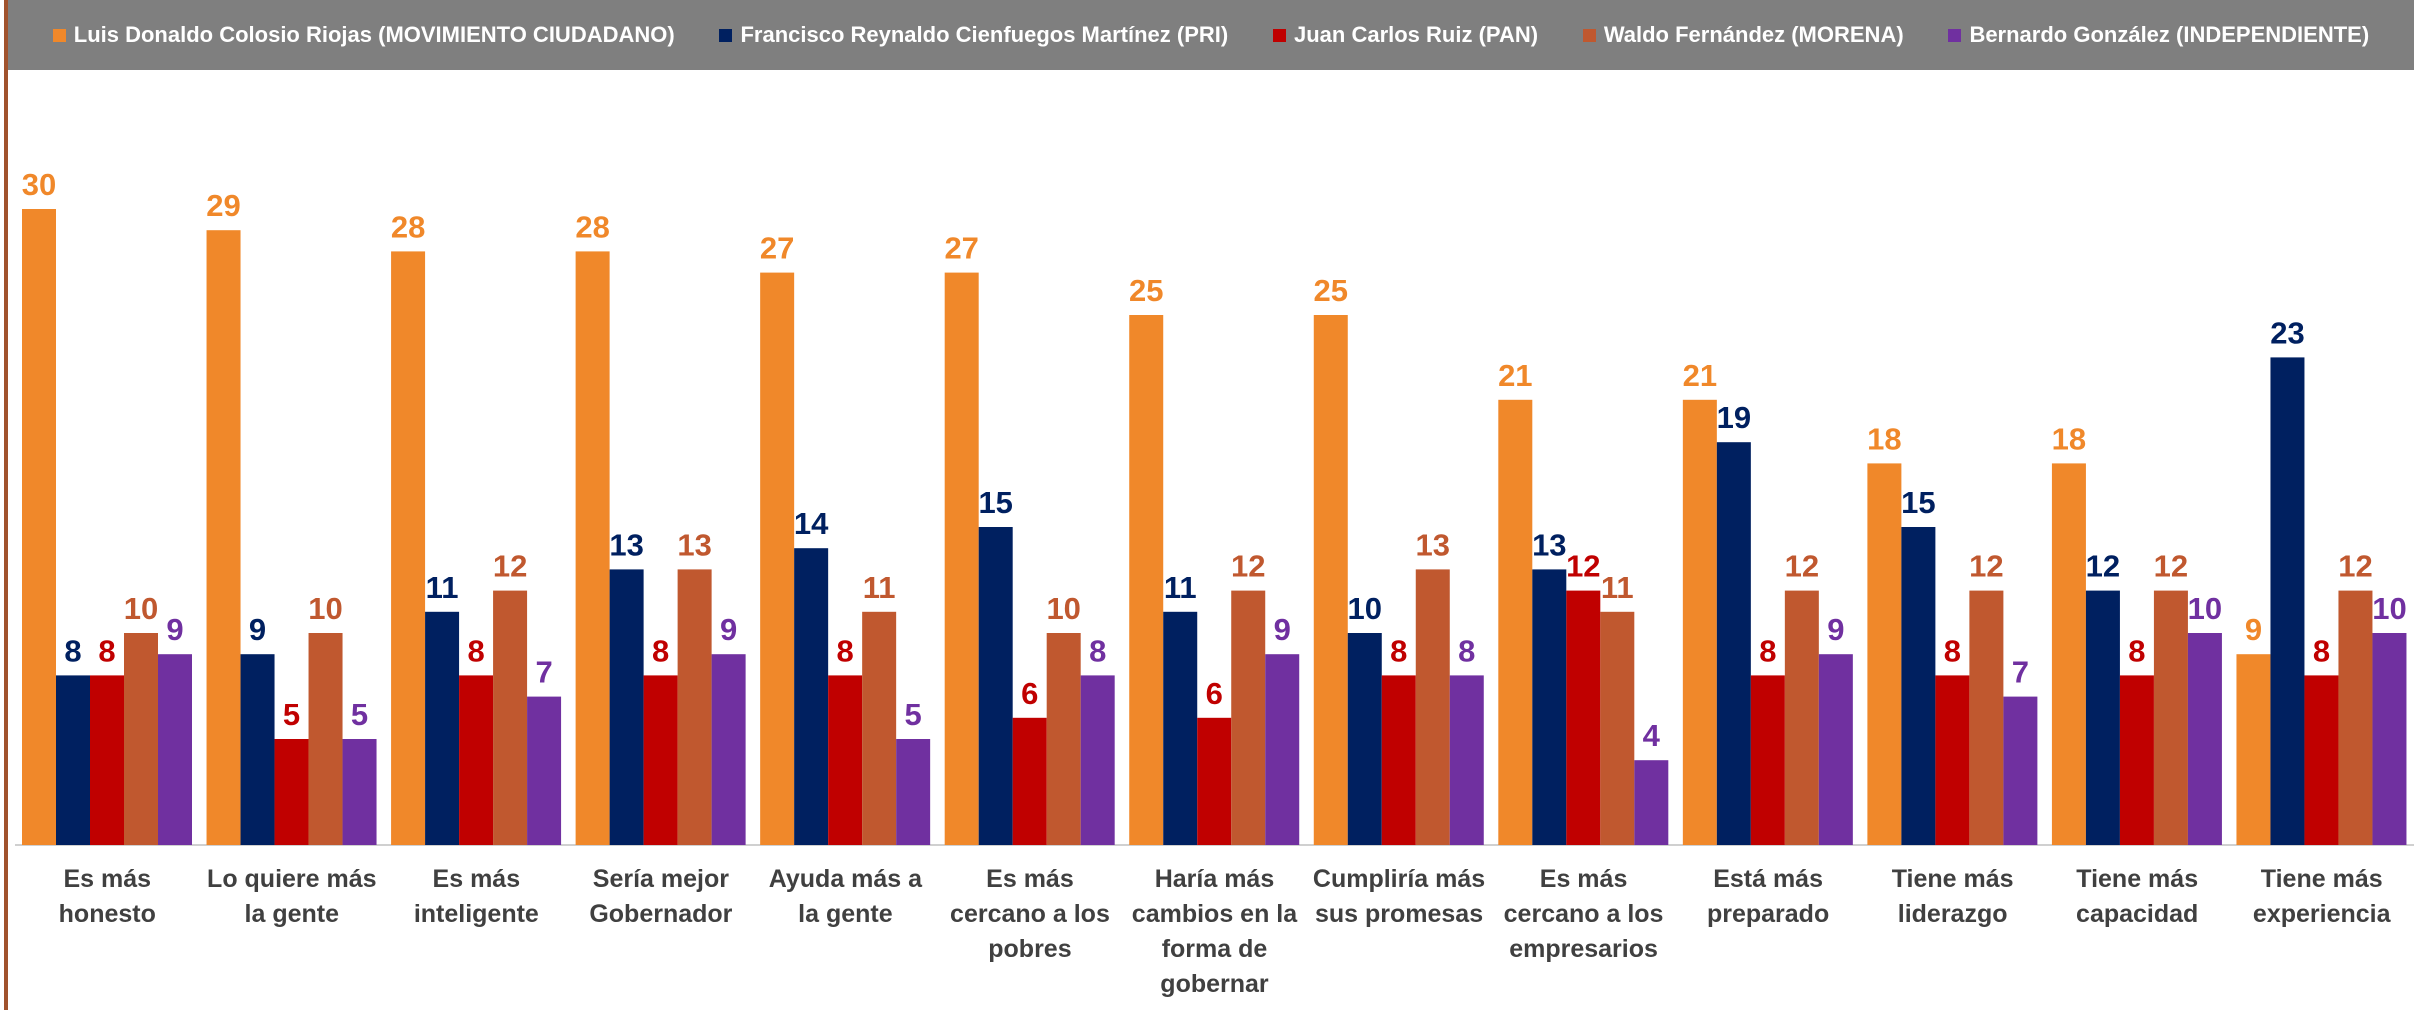 The height and width of the screenshot is (1010, 2414). What do you see at coordinates (995, 502) in the screenshot?
I see `data-label: 15` at bounding box center [995, 502].